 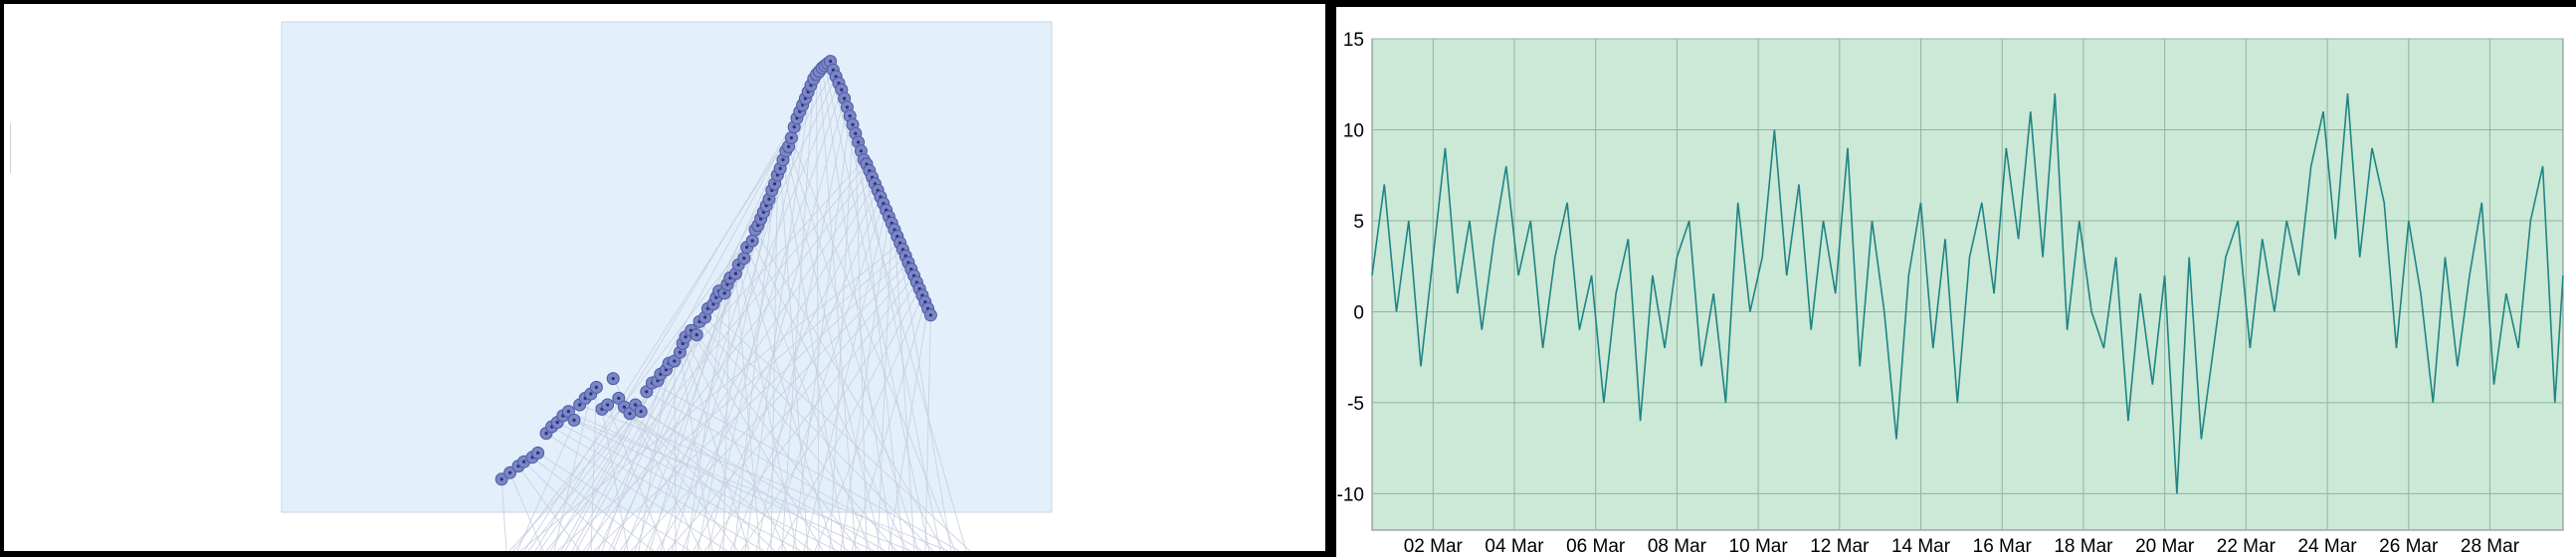 I want to click on y-tick-label: 15, so click(x=1353, y=40).